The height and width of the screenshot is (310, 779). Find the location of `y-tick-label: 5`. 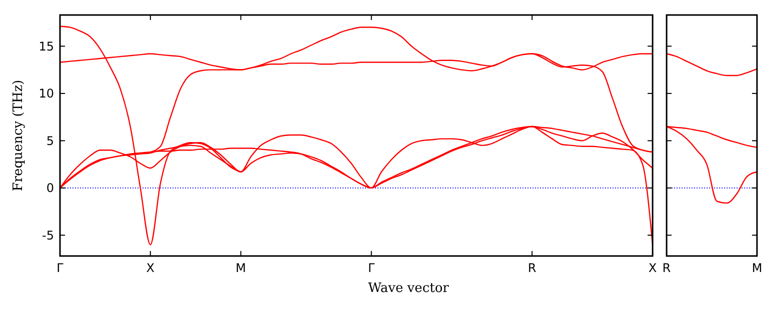

y-tick-label: 5 is located at coordinates (50, 141).